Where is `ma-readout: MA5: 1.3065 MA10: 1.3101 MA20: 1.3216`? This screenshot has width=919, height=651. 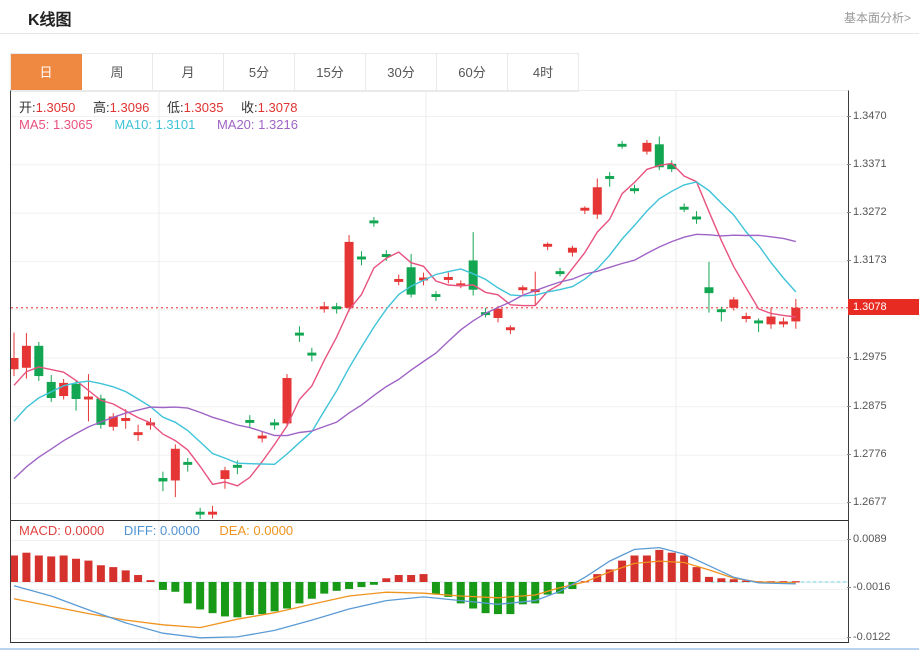
ma-readout: MA5: 1.3065 MA10: 1.3101 MA20: 1.3216 is located at coordinates (158, 124).